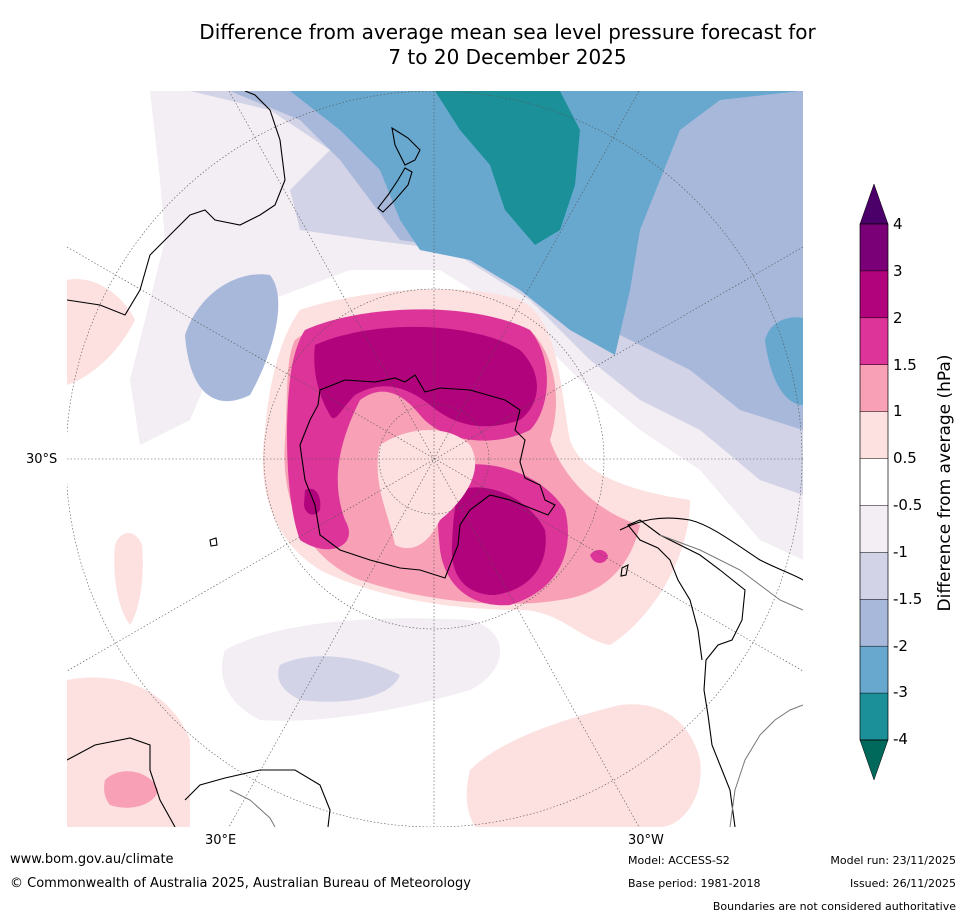 The width and height of the screenshot is (965, 919). I want to click on coastline-madagascar, so click(257, 798).